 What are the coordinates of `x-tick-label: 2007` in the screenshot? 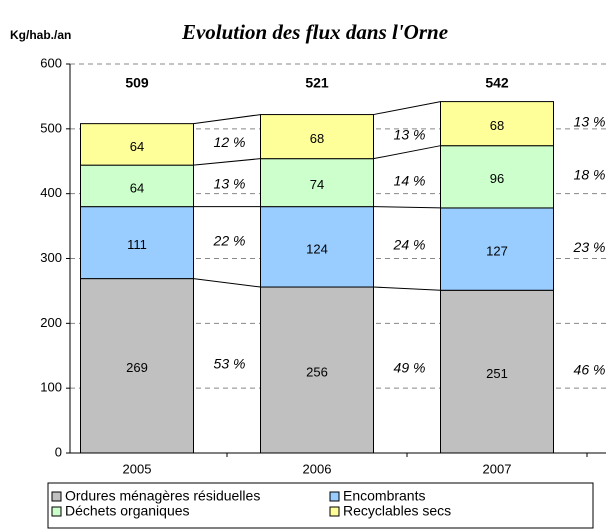 It's located at (497, 468).